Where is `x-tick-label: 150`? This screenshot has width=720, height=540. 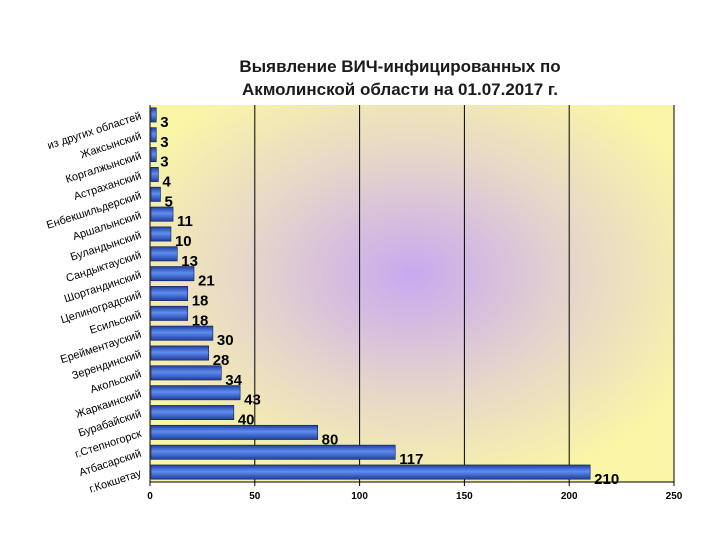 x-tick-label: 150 is located at coordinates (464, 496).